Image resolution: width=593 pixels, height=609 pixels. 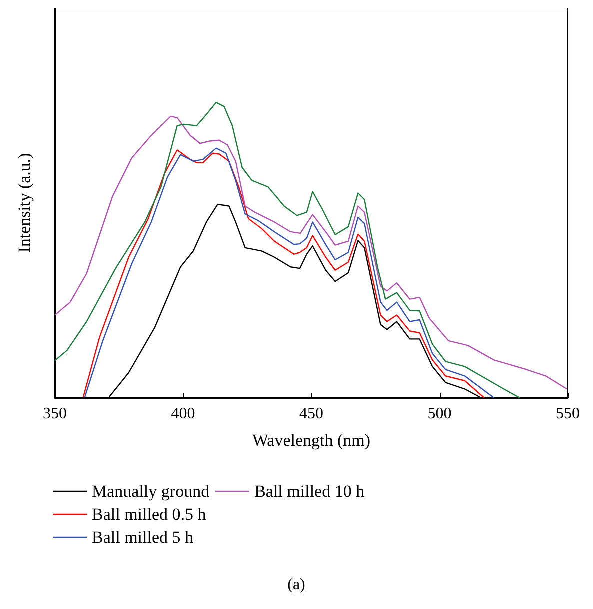 I want to click on x-tick-label: 550, so click(x=568, y=414).